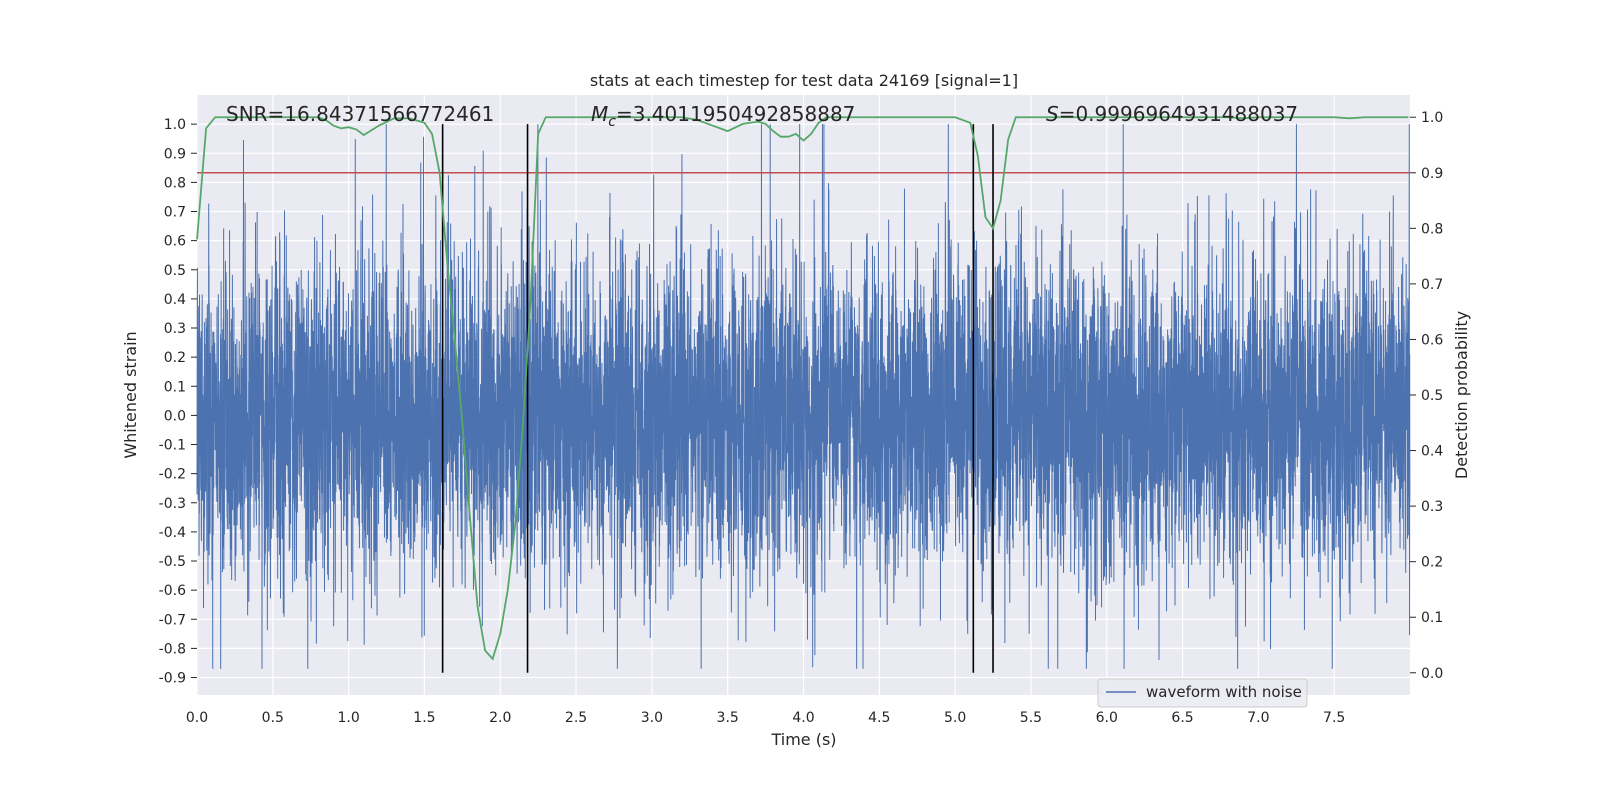 This screenshot has height=800, width=1600. I want to click on x-tick-label: 1.0, so click(348, 718).